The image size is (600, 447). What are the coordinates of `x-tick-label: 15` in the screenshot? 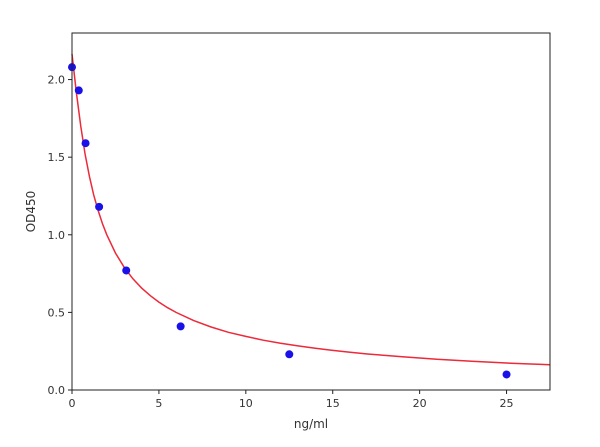 It's located at (333, 403).